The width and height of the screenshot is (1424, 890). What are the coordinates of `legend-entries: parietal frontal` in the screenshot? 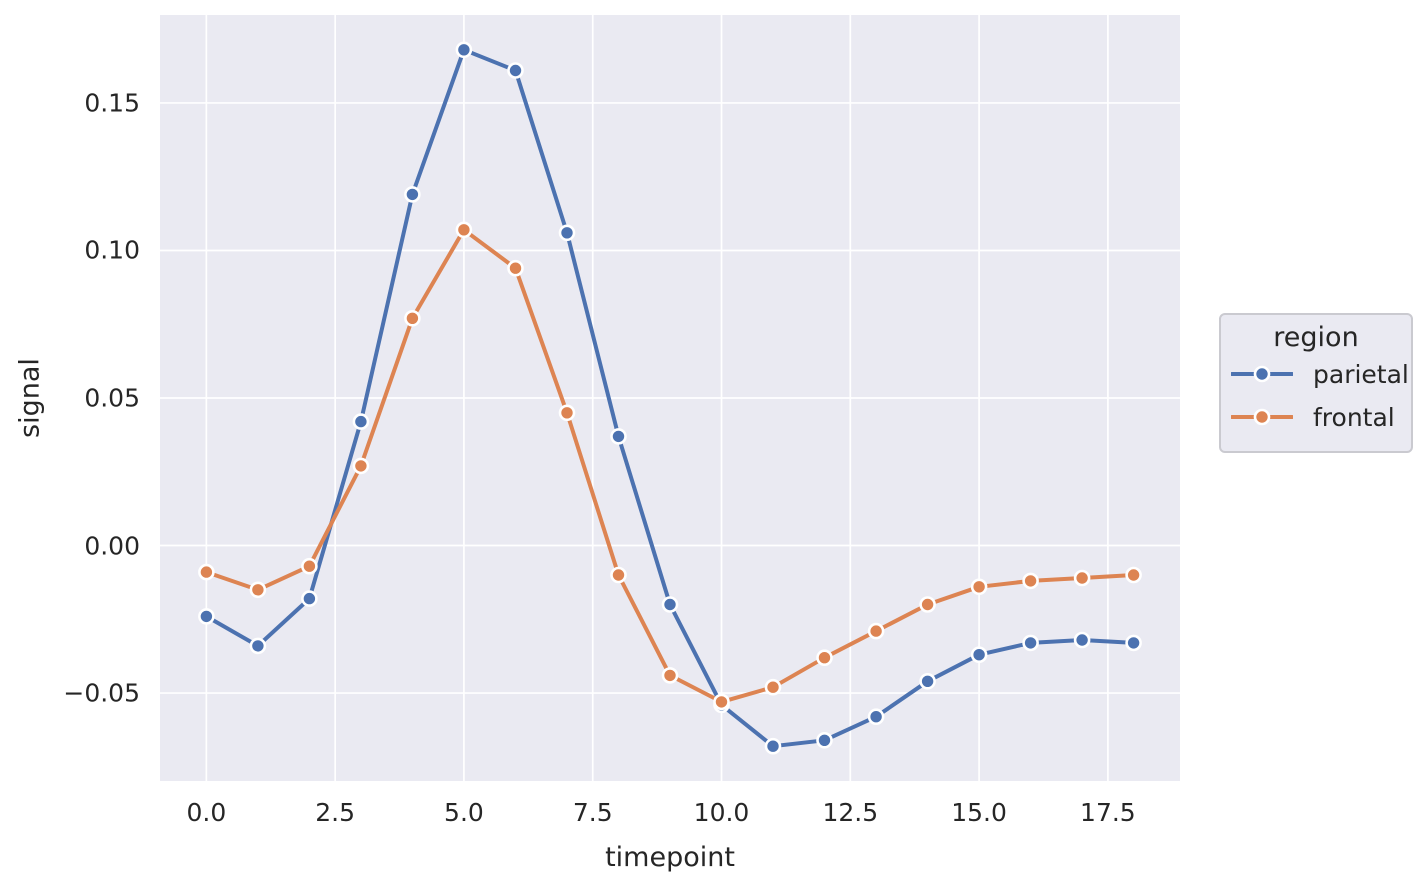 It's located at (1316, 396).